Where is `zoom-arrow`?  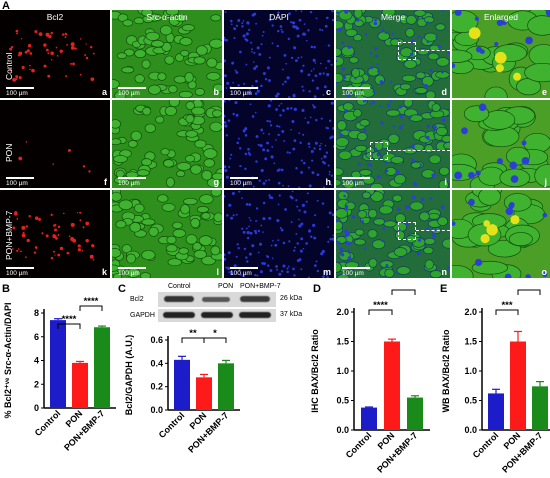 zoom-arrow is located at coordinates (419, 150).